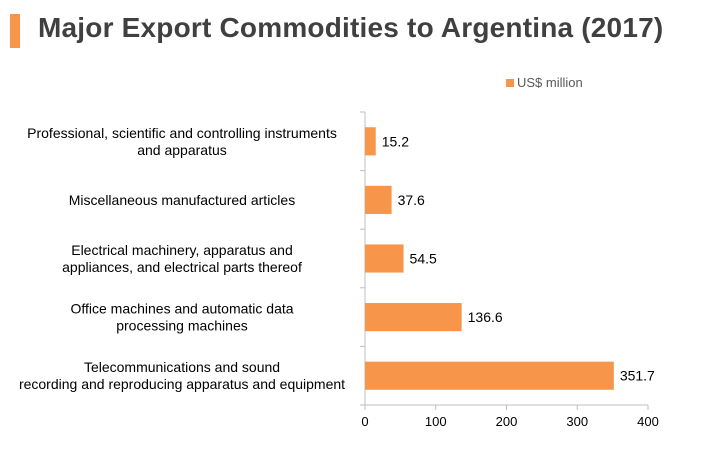  I want to click on title-accent-bar, so click(15, 31).